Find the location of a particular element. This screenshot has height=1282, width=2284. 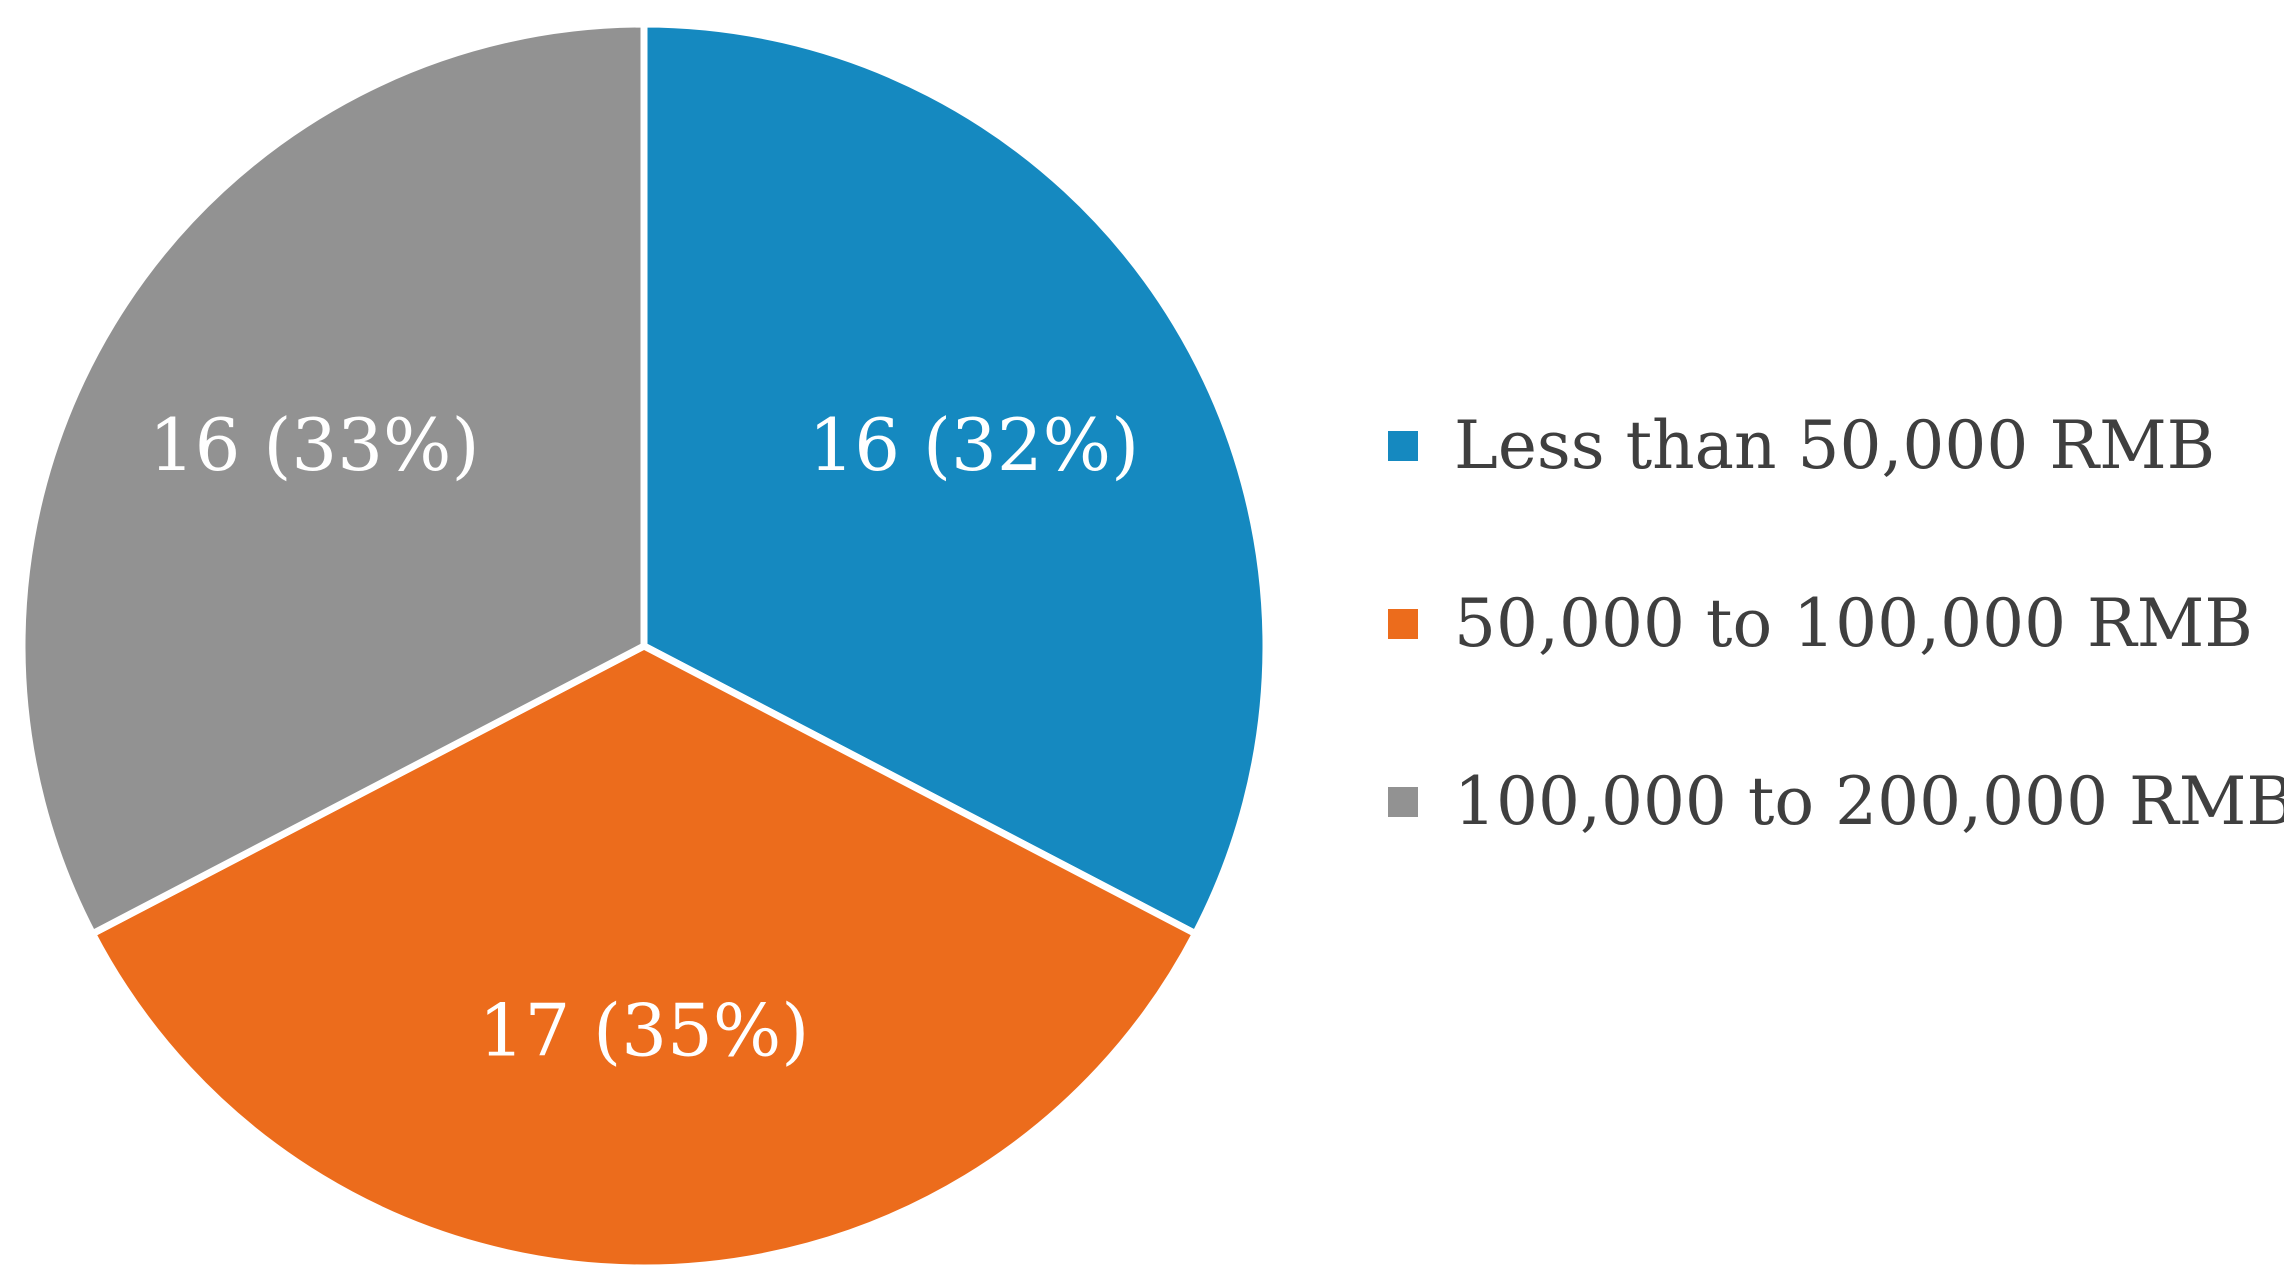

legend-label-50-000-to-100-000-rmb: 50,000 to 100,000 RMB is located at coordinates (1853, 623).